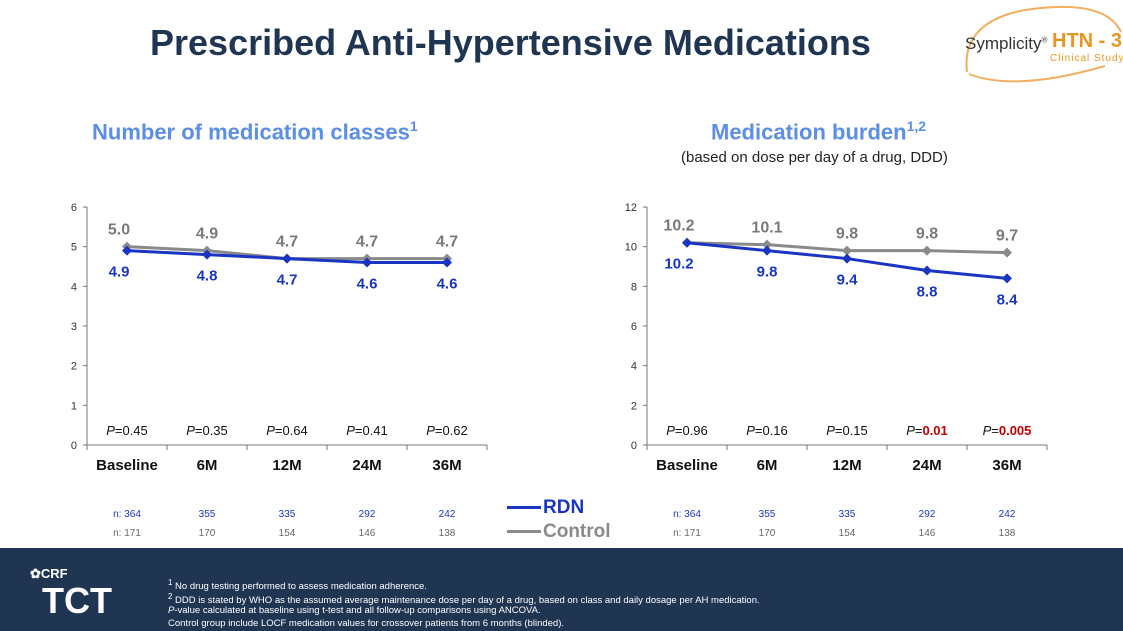 This screenshot has height=631, width=1123. I want to click on right-label-control: 10.1, so click(766, 228).